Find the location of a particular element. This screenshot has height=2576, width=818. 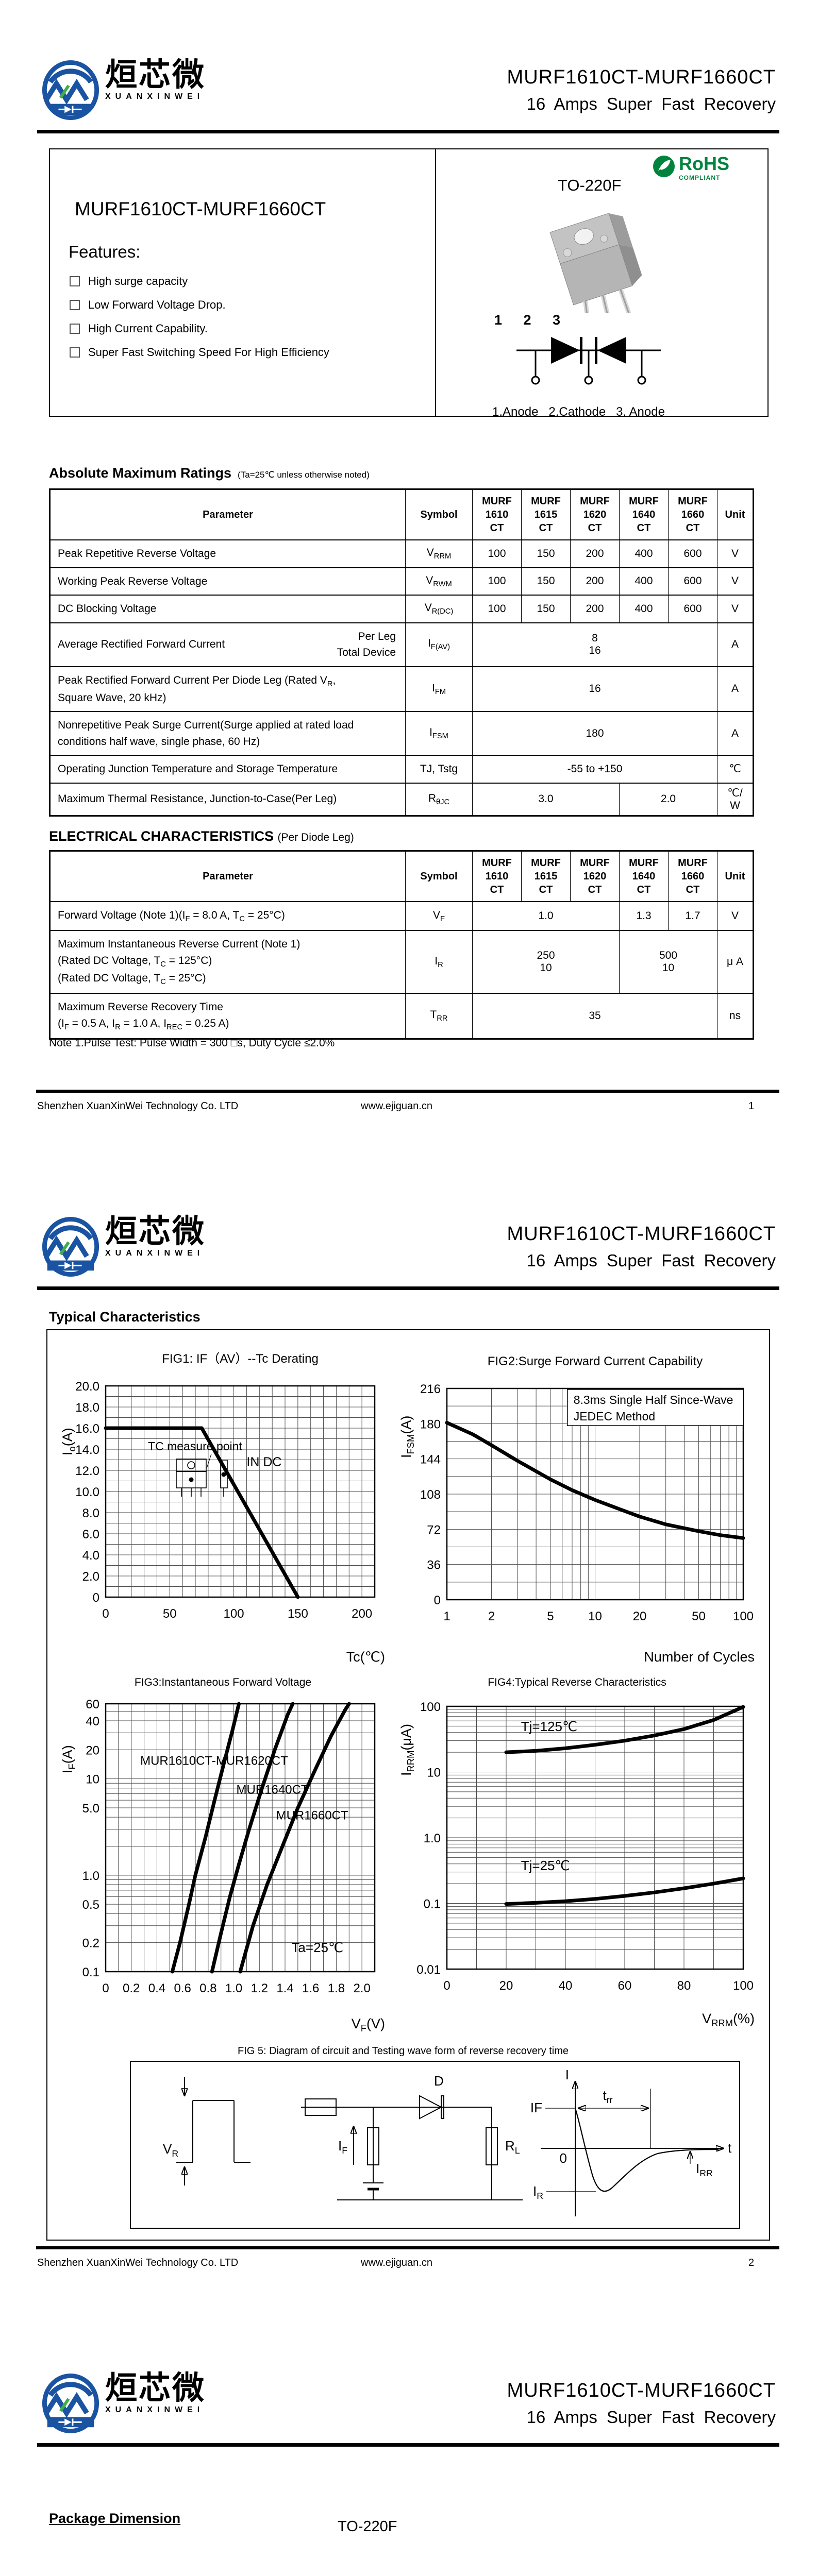

y-tick: 0.1 is located at coordinates (432, 1904).